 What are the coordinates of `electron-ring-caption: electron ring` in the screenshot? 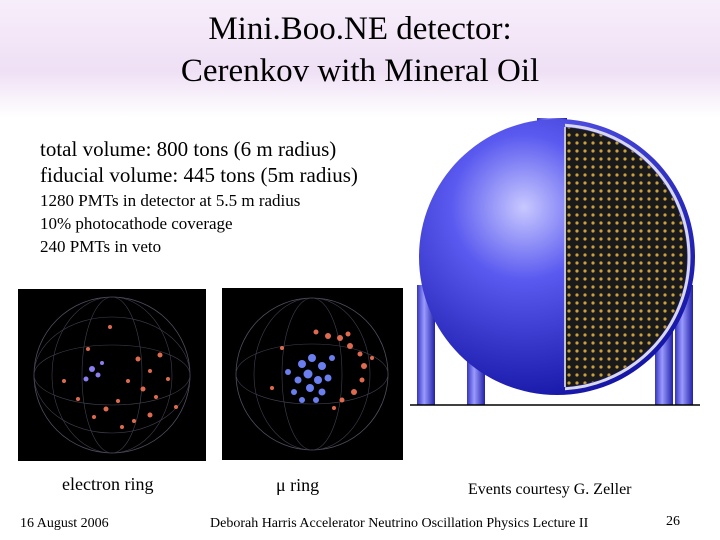 It's located at (108, 484).